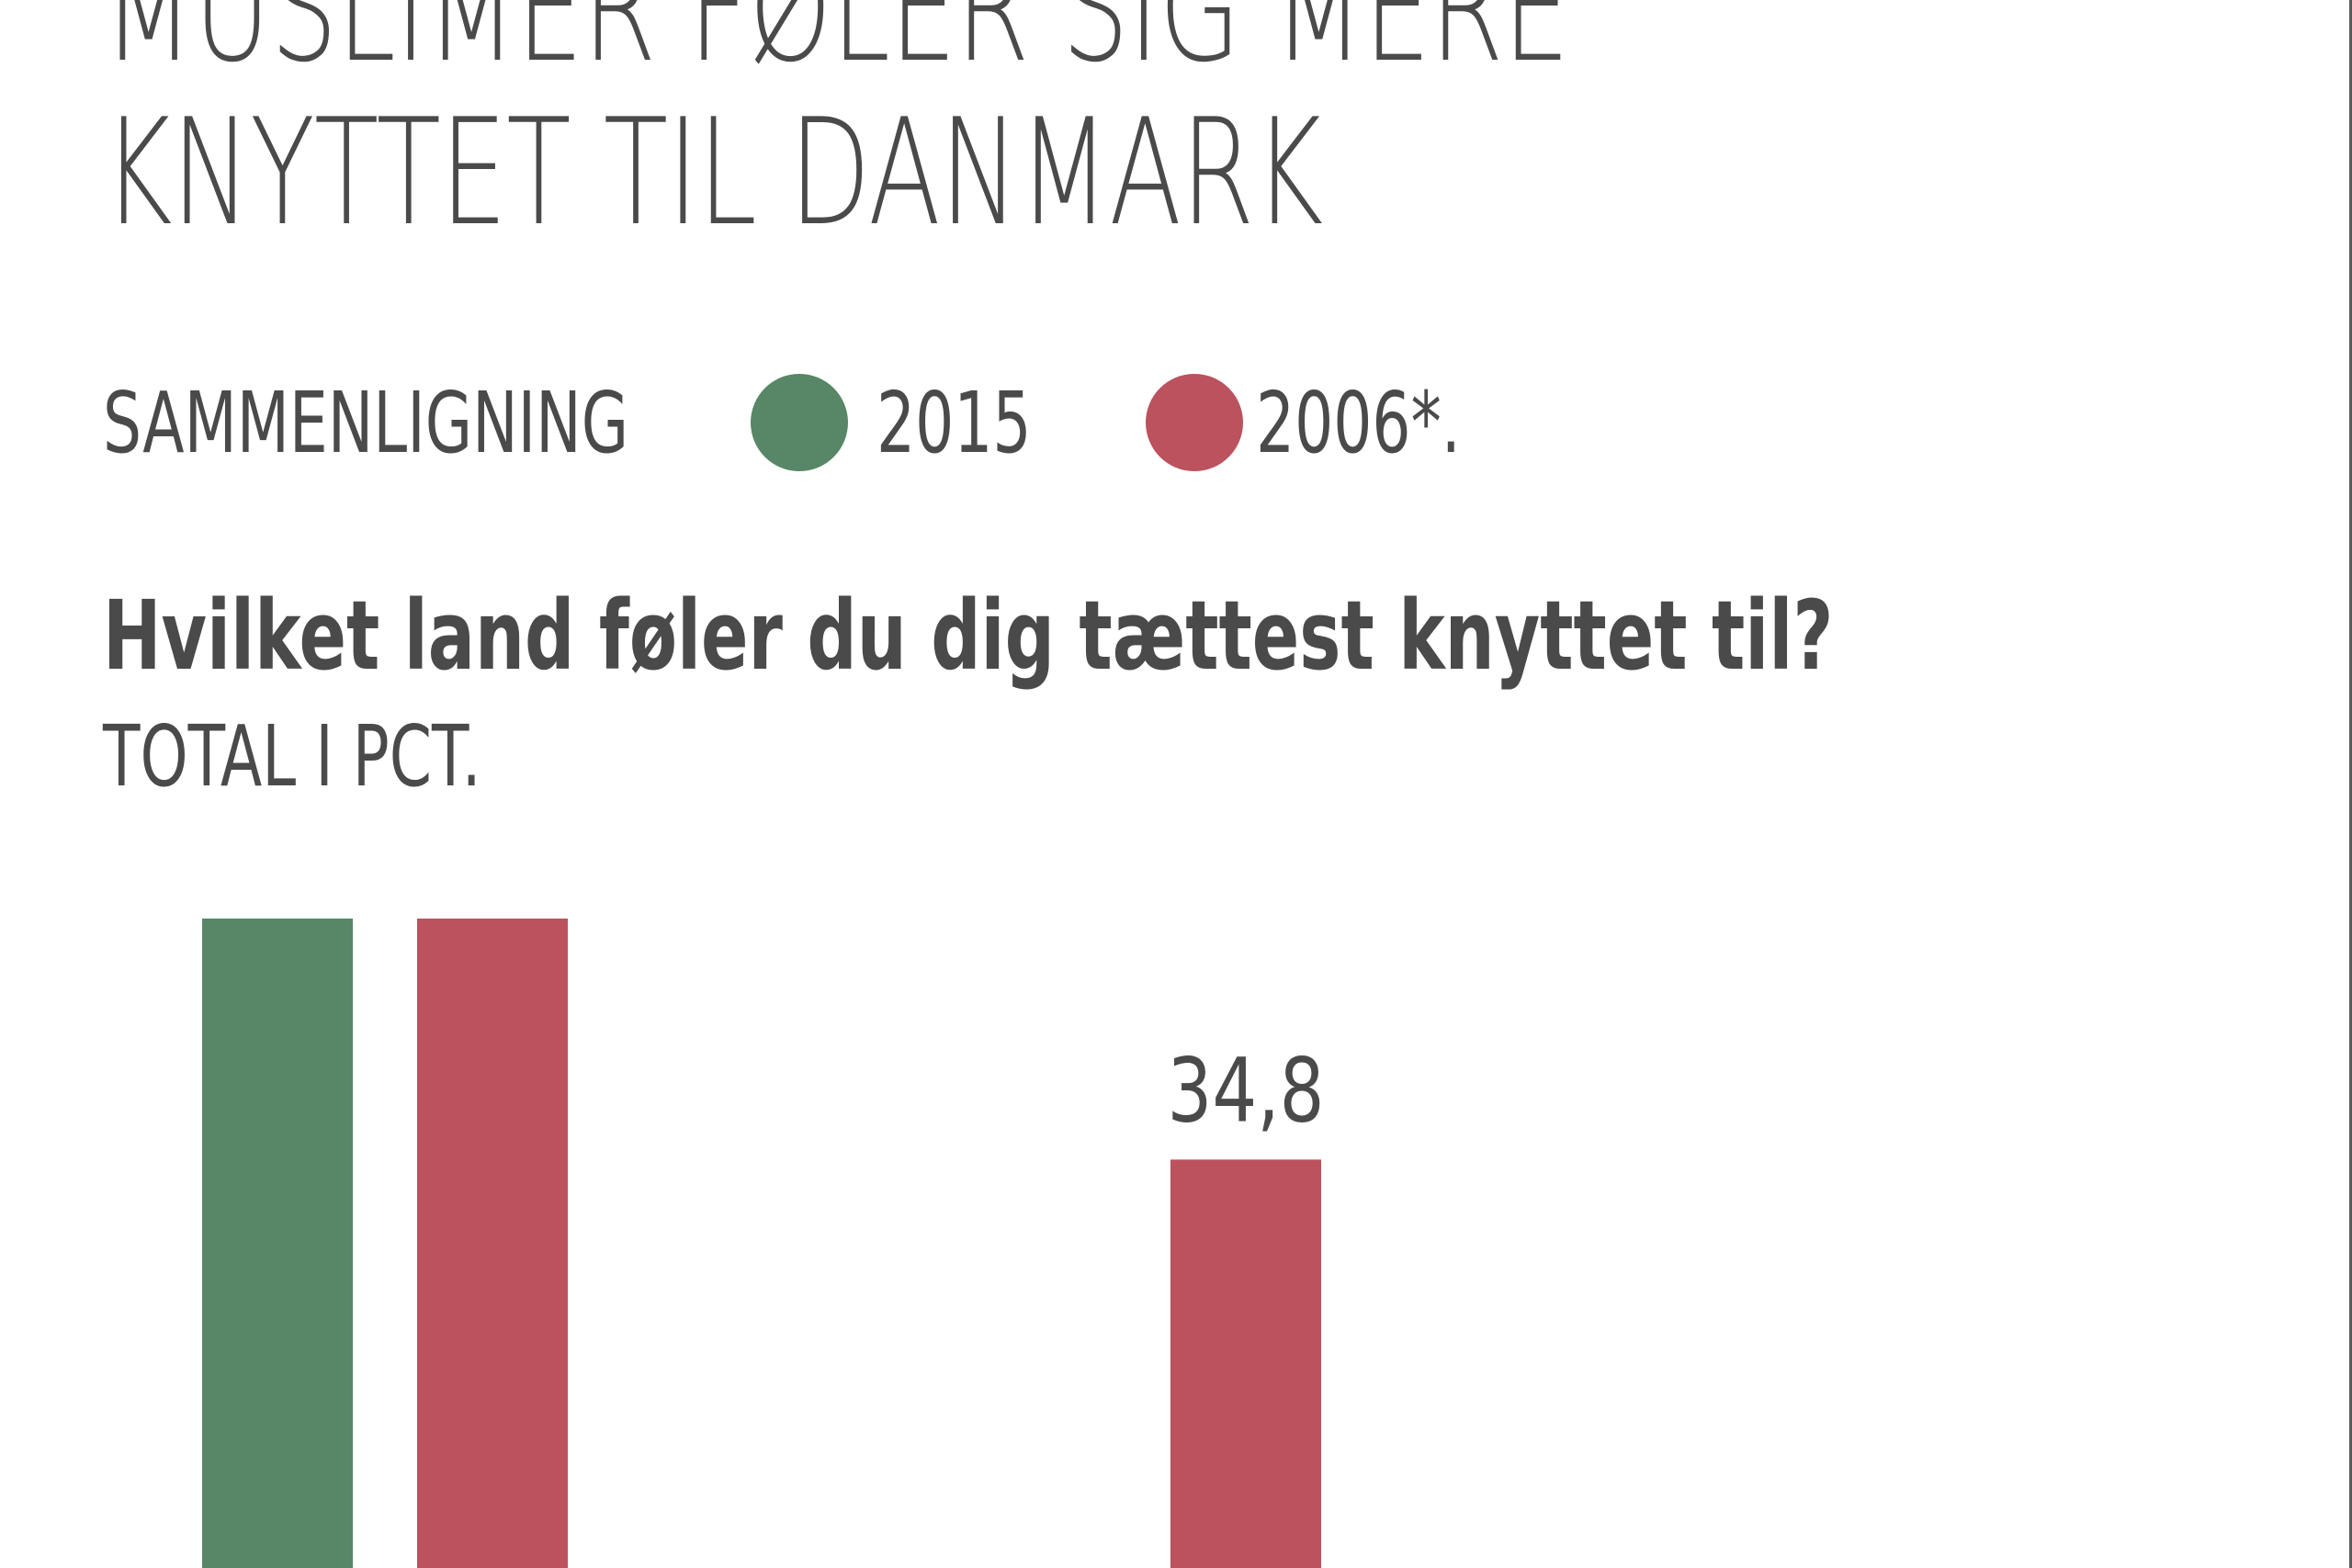 The width and height of the screenshot is (2352, 1568). I want to click on headline-line-2: KNYTTET TIL DANMARK, so click(713, 172).